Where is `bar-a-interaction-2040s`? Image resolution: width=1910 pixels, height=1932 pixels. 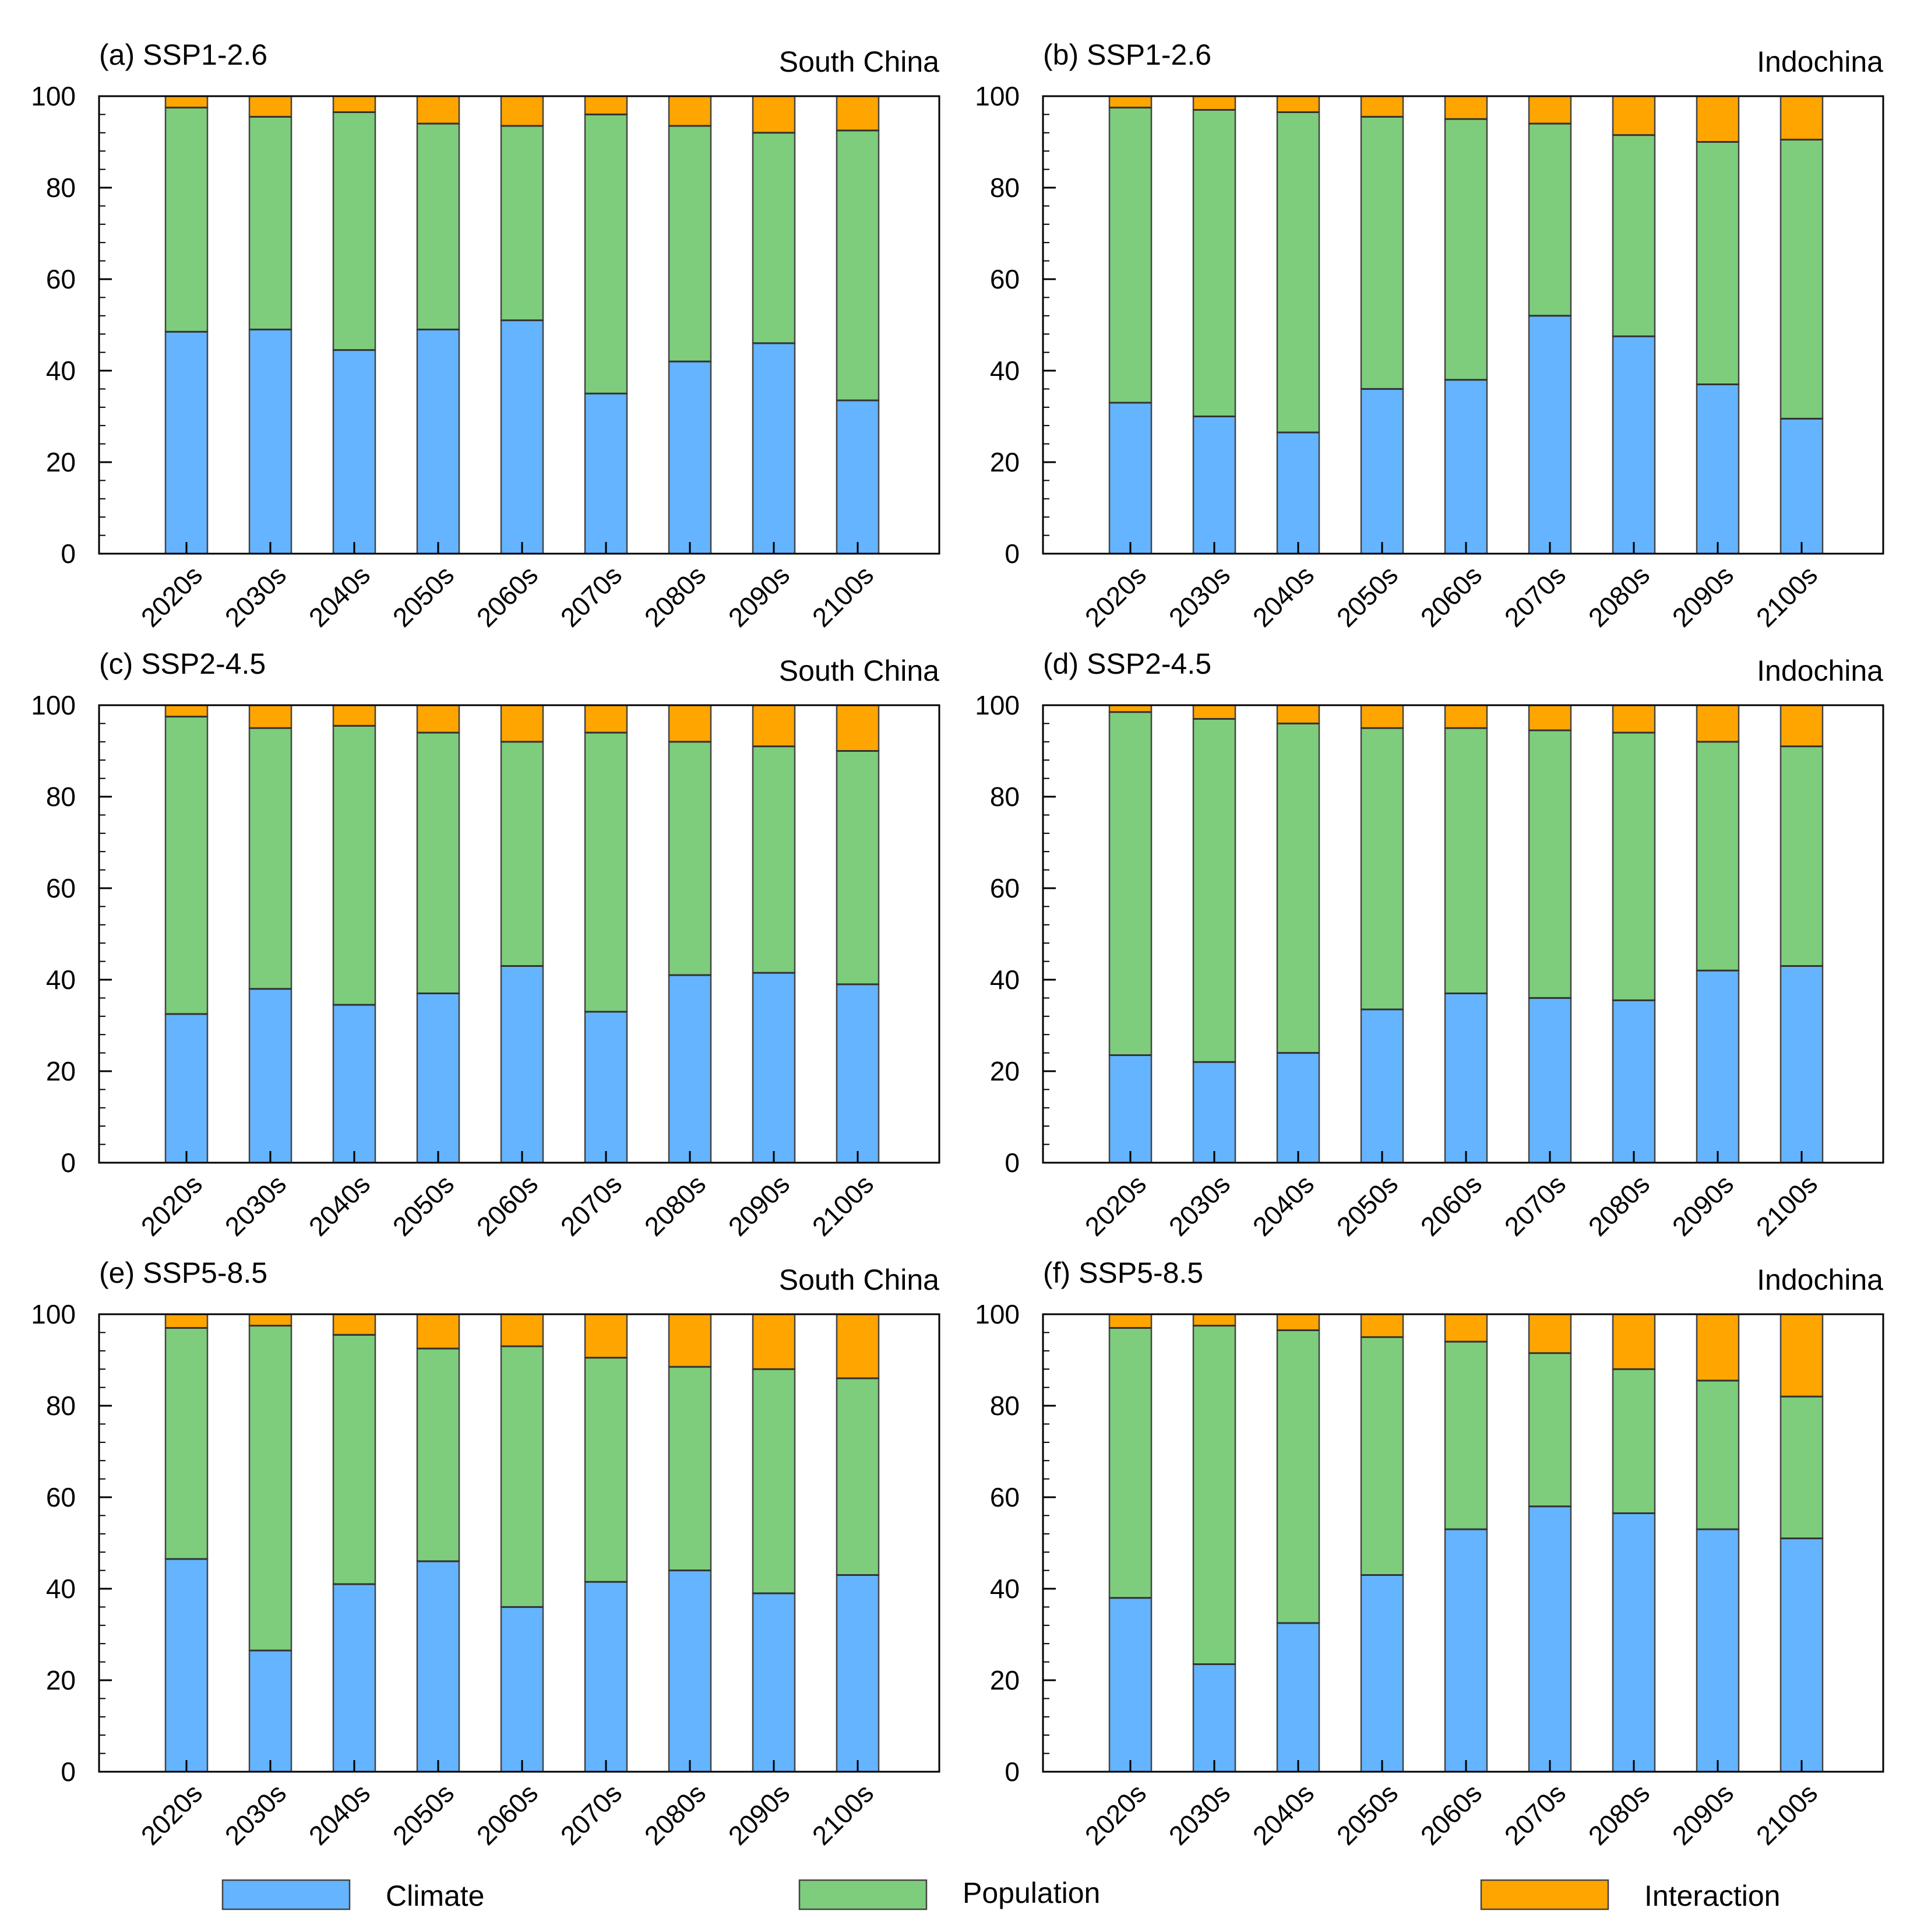 bar-a-interaction-2040s is located at coordinates (354, 104).